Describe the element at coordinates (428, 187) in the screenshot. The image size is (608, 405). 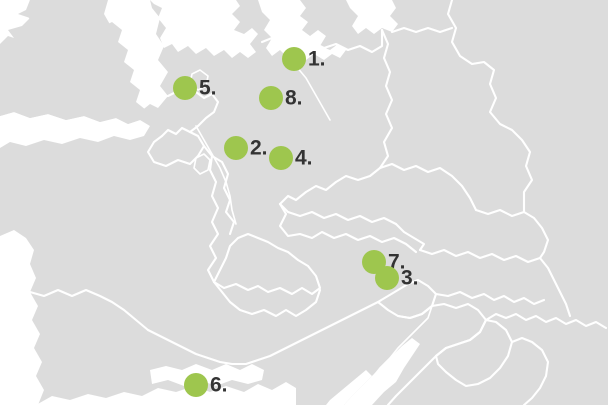
I see `czech-poland-border` at that location.